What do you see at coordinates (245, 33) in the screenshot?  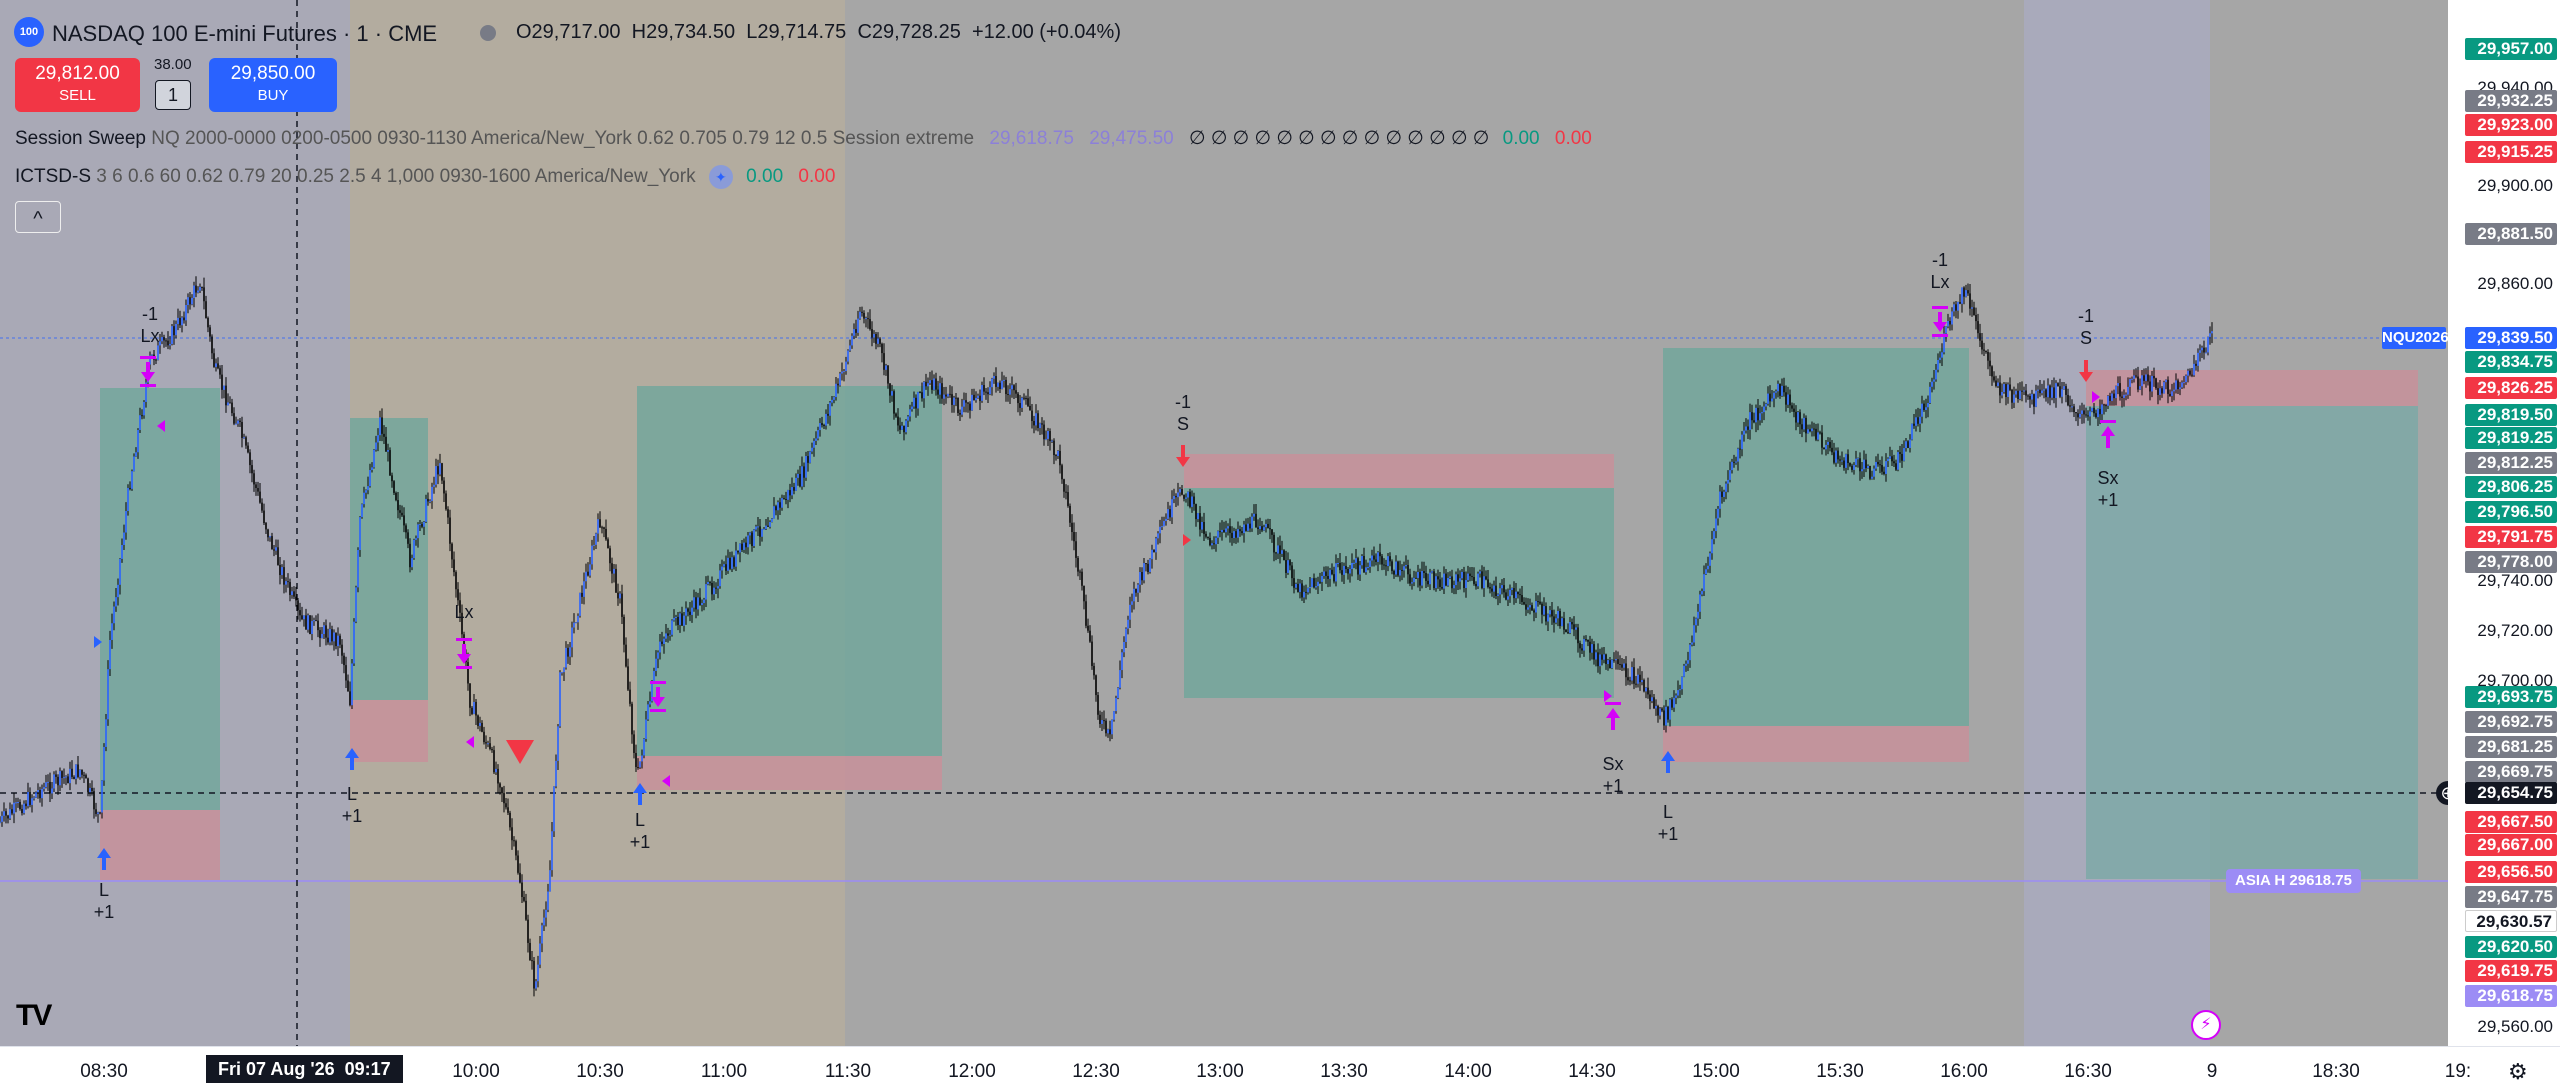 I see `symbol-title: NASDAQ 100 E-mini Futures · 1 · CME` at bounding box center [245, 33].